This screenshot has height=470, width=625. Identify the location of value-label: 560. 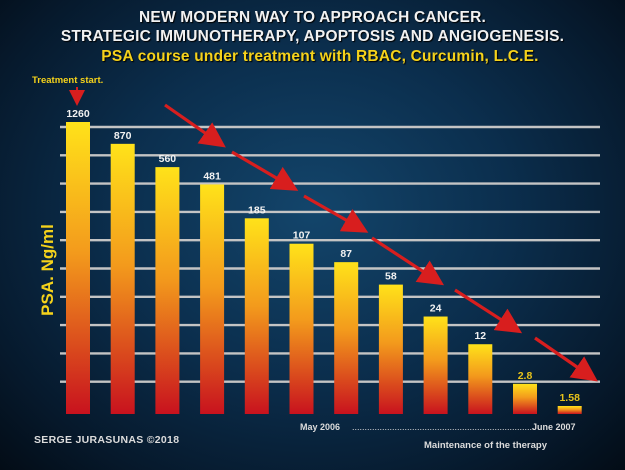
(168, 159).